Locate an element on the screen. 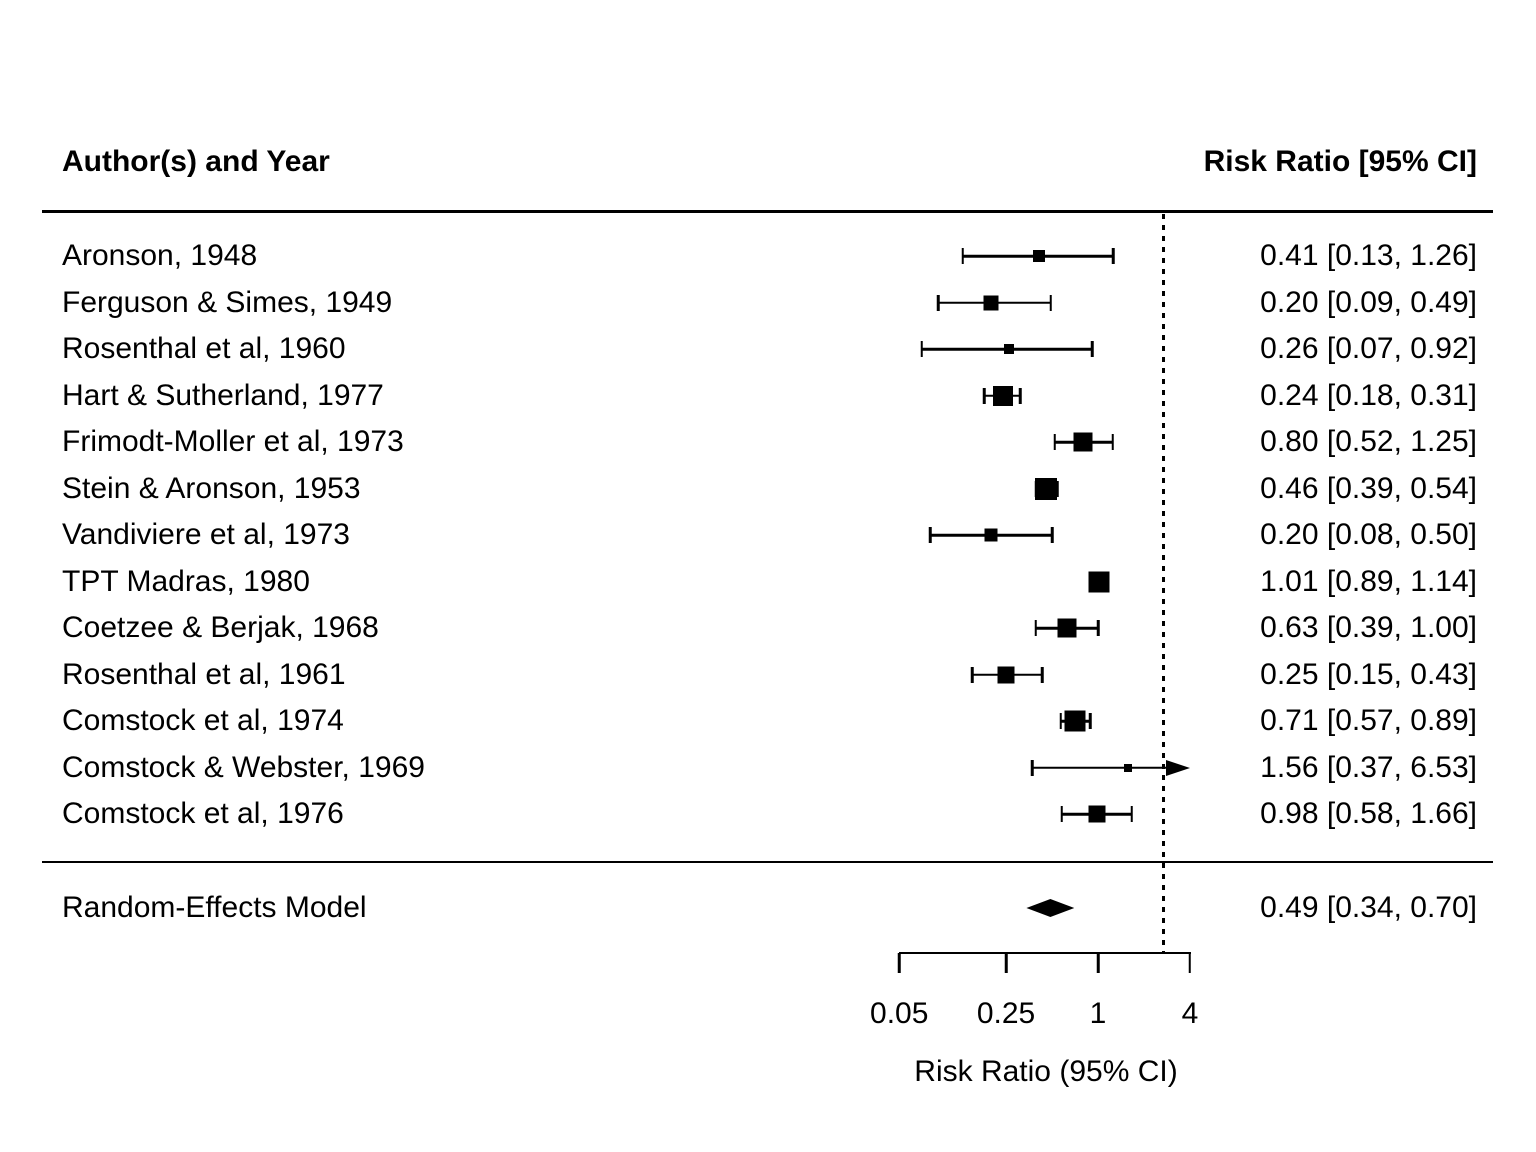 The height and width of the screenshot is (1152, 1536). study-row-label: Coetzee & Berjak, 1968 is located at coordinates (220, 627).